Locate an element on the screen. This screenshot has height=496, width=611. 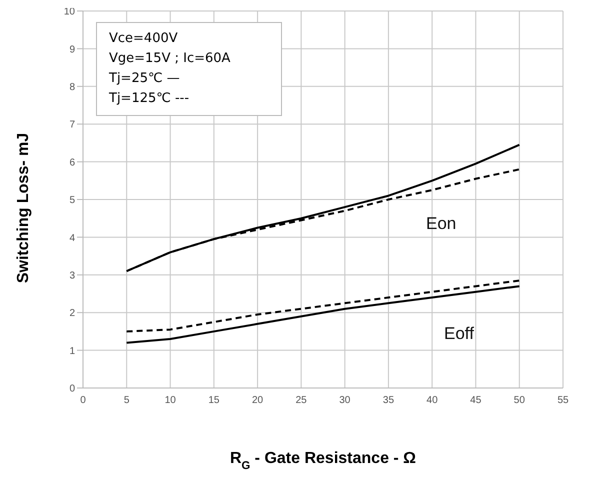
y-tick-label: 3 is located at coordinates (72, 276).